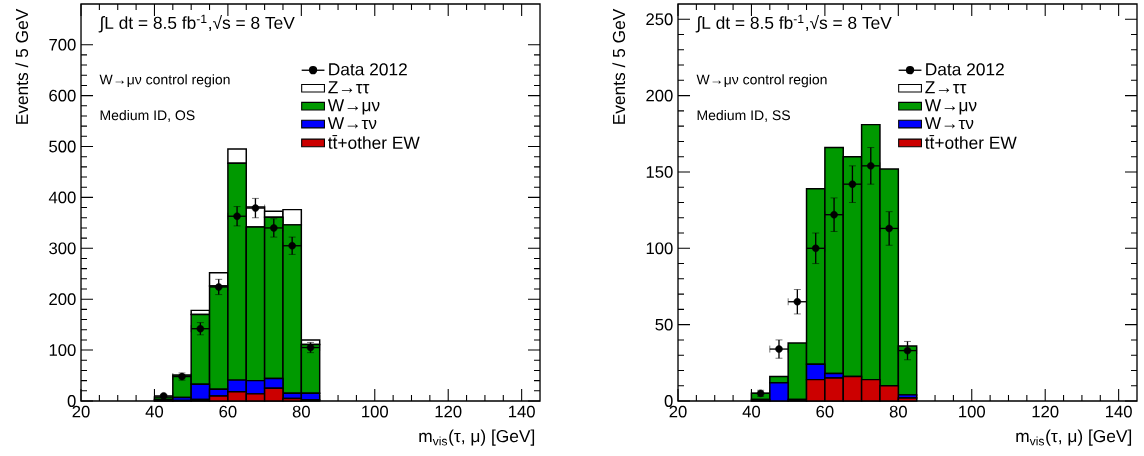  What do you see at coordinates (664, 324) in the screenshot?
I see `y-tick-label: 50` at bounding box center [664, 324].